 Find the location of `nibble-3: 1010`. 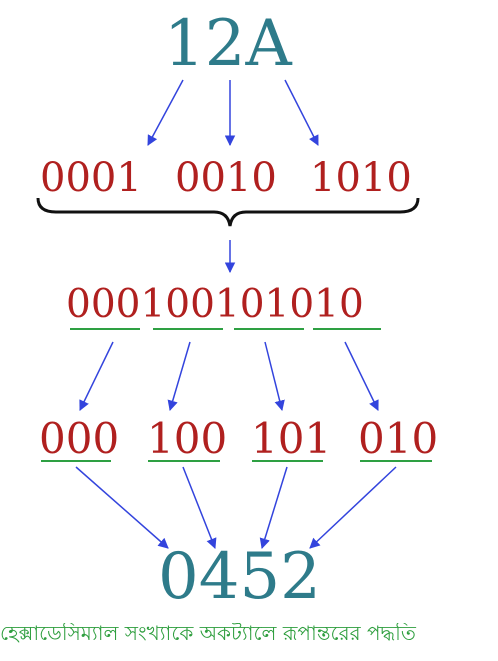

nibble-3: 1010 is located at coordinates (361, 178).